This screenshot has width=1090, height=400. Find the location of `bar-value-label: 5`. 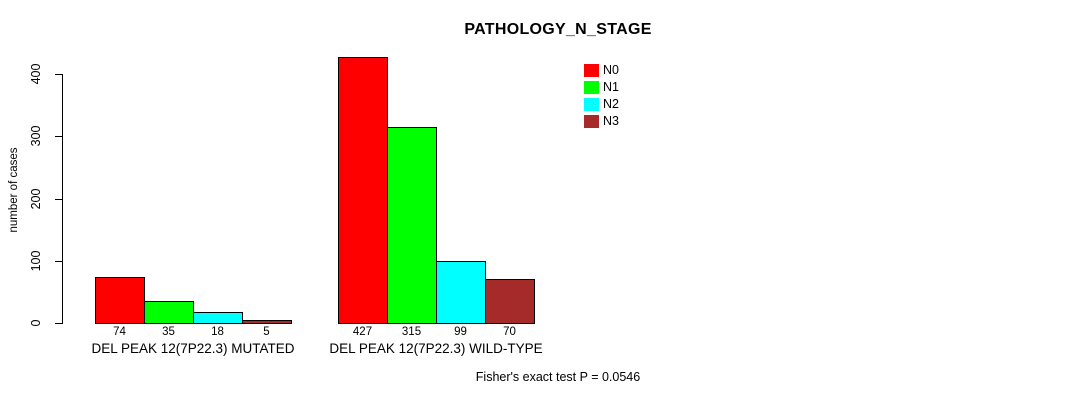

bar-value-label: 5 is located at coordinates (266, 332).